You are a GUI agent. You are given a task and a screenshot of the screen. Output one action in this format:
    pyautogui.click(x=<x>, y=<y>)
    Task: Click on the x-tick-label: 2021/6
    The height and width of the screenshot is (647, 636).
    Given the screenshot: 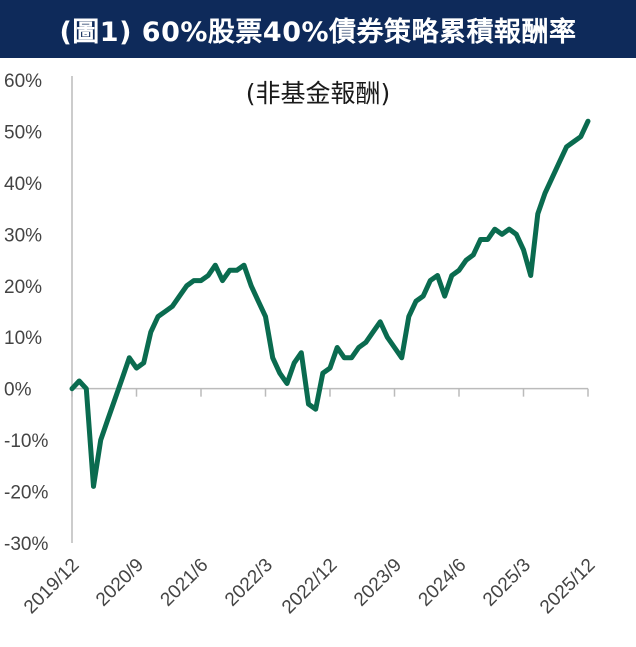 What is the action you would take?
    pyautogui.click(x=185, y=583)
    